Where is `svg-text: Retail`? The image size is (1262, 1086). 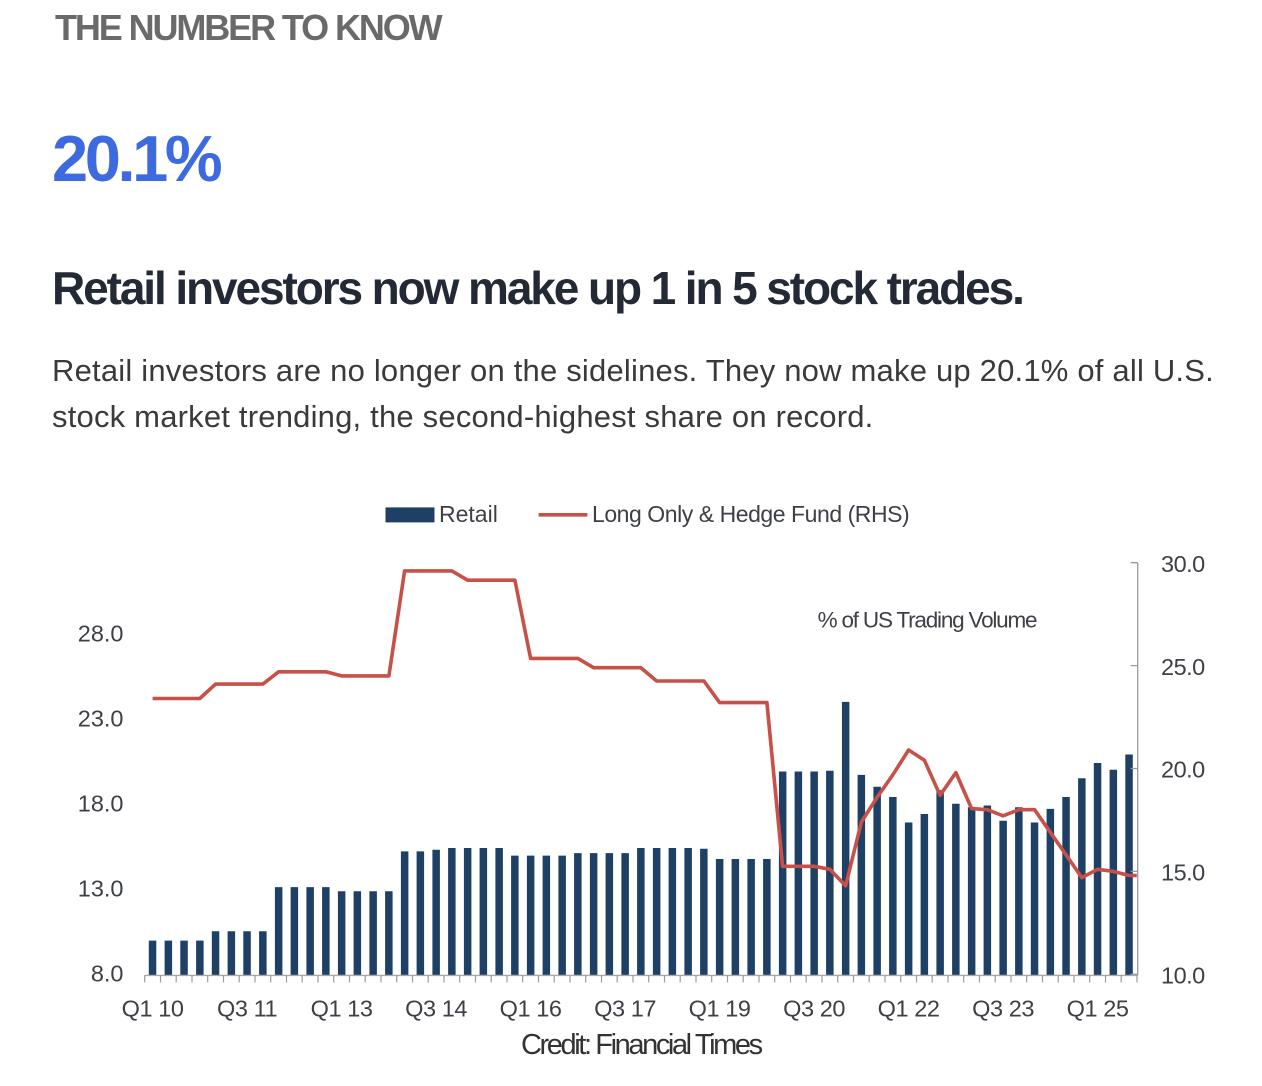 svg-text: Retail is located at coordinates (468, 514).